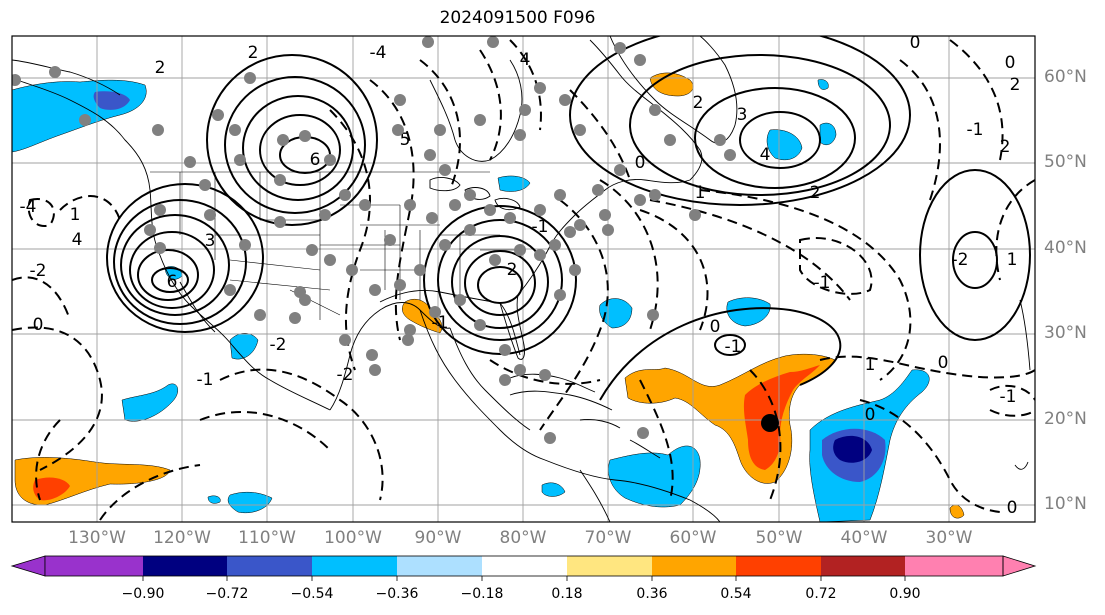  I want to click on lat-label: 40°N, so click(1065, 248).